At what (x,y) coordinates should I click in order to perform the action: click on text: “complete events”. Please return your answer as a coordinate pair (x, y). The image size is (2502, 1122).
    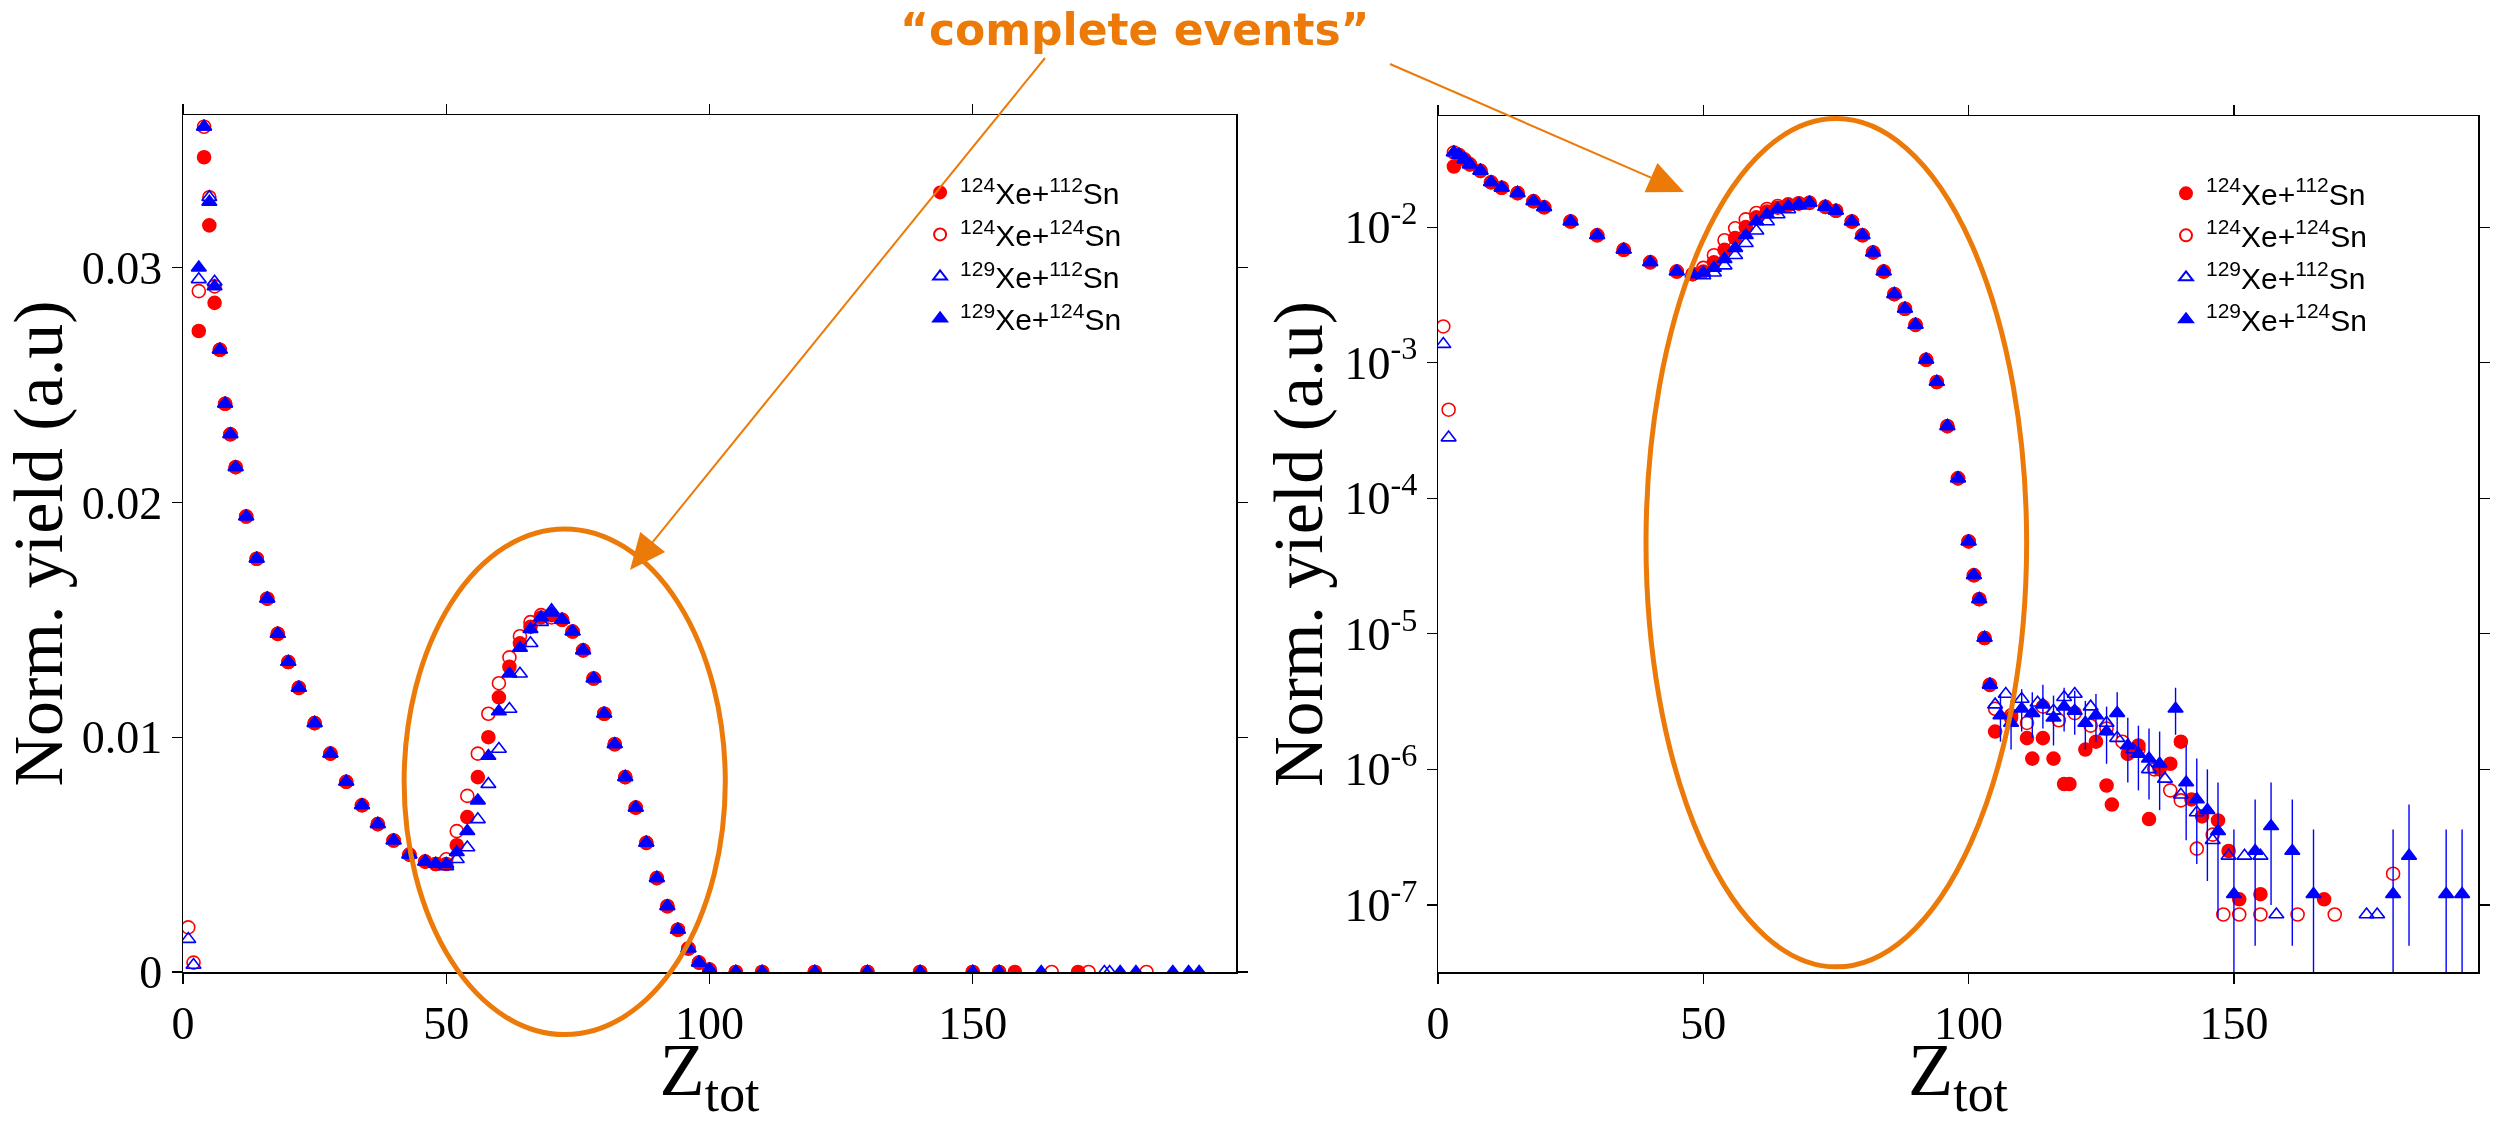
    Looking at the image, I should click on (1135, 29).